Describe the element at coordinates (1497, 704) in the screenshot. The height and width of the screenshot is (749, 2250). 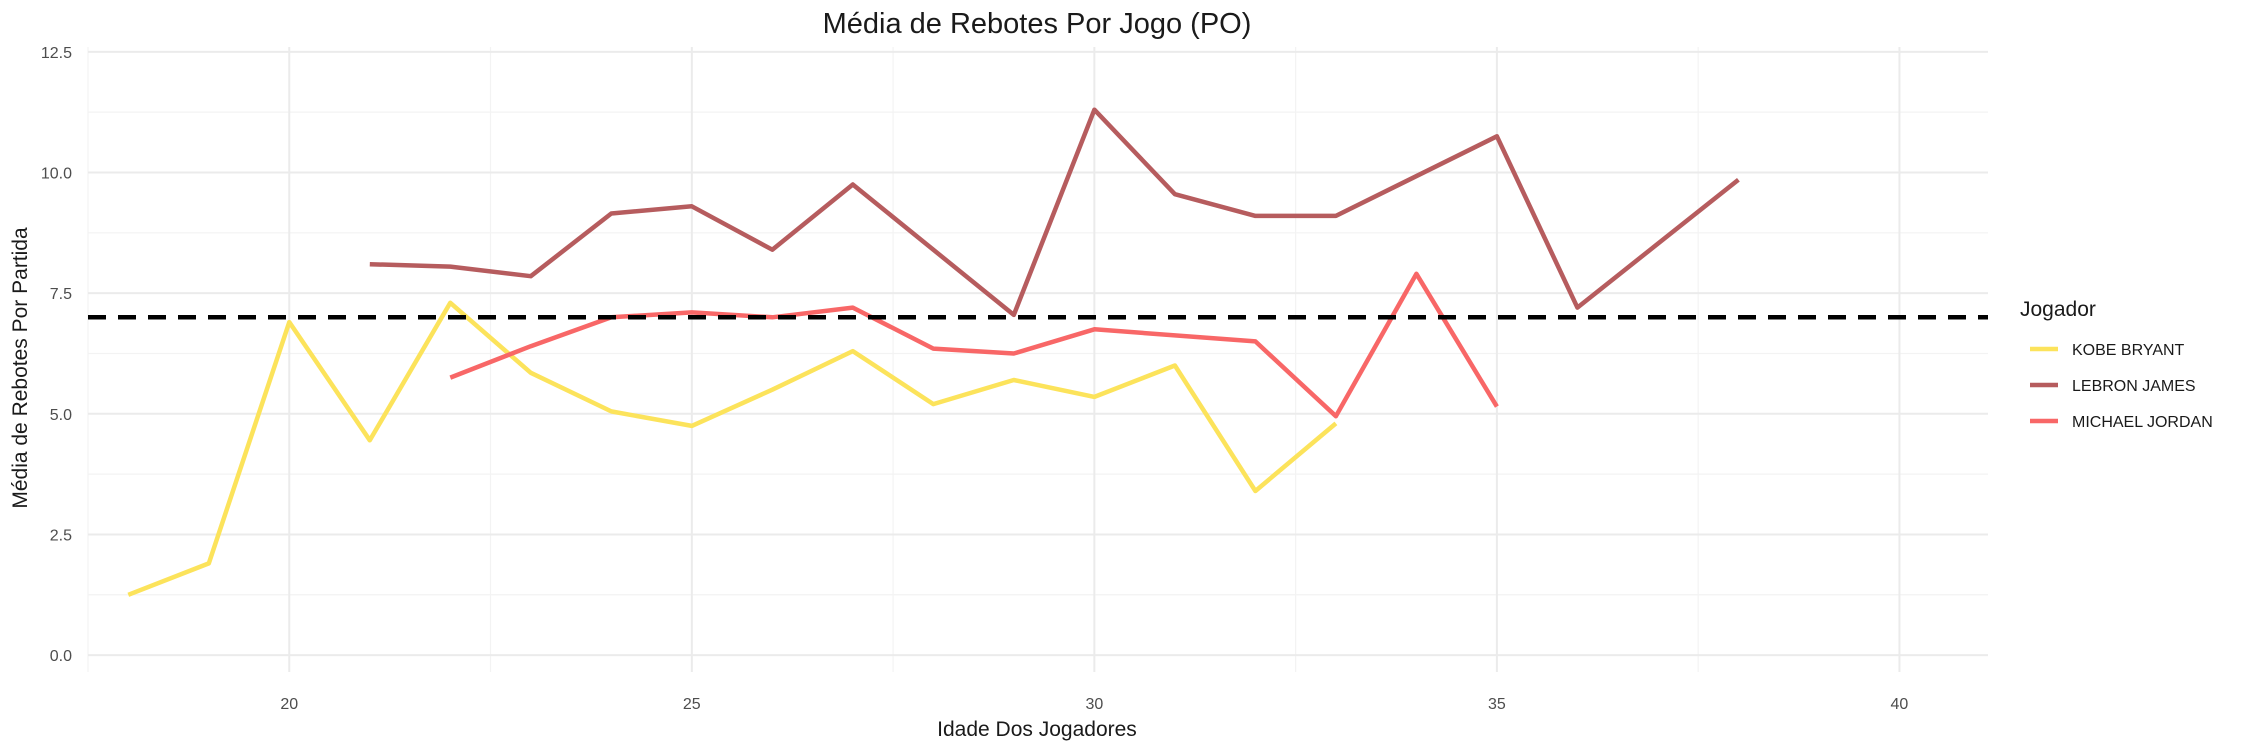
I see `x-tick-label: 35` at that location.